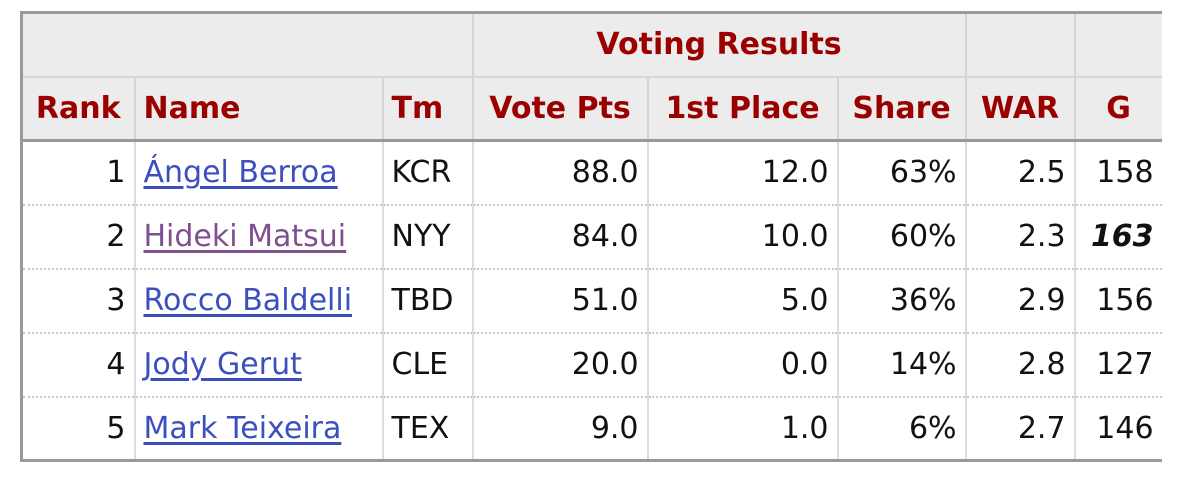 This screenshot has height=497, width=1179. I want to click on player-link: Ángel Berroa, so click(240, 173).